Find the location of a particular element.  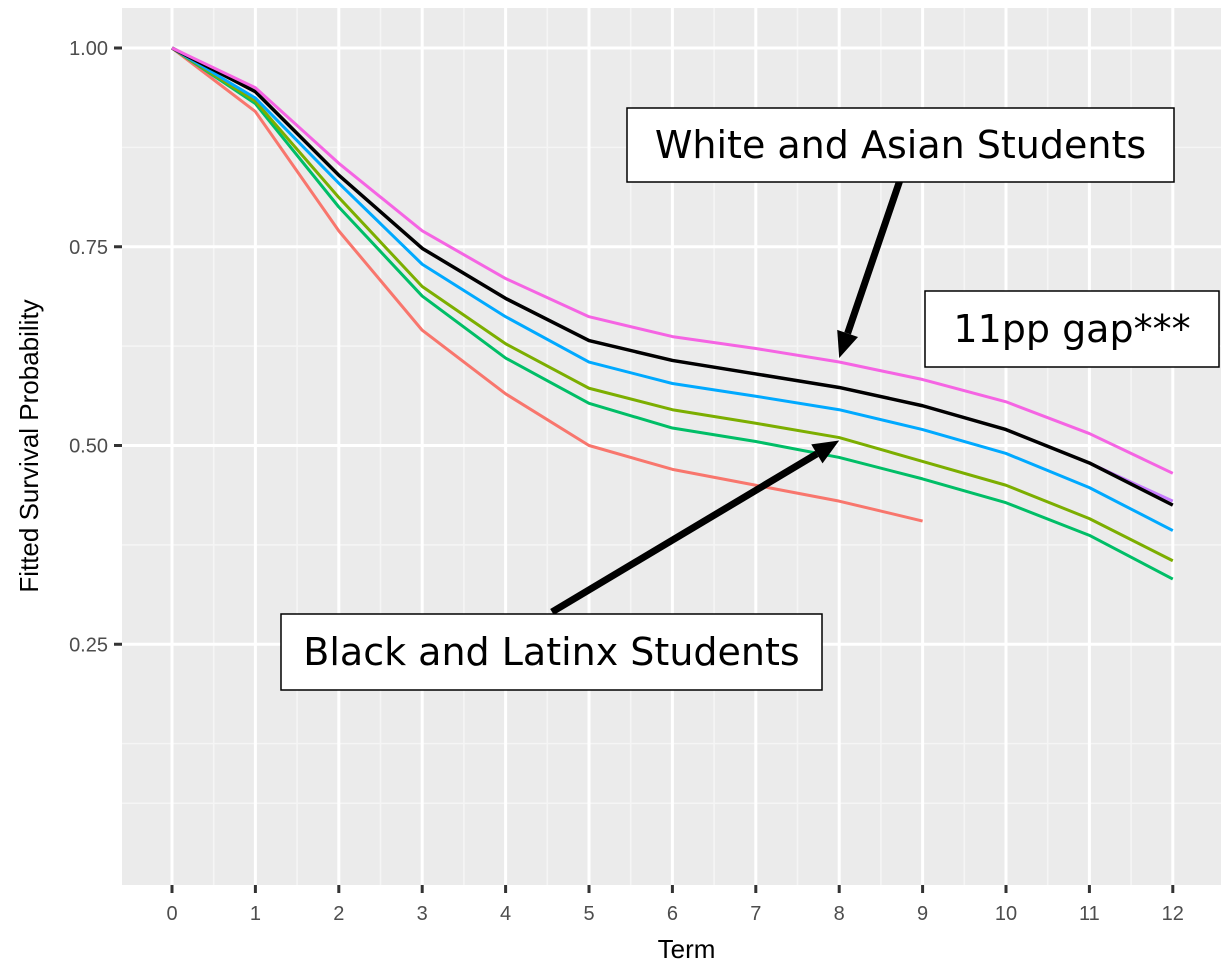

gap-annotation-box is located at coordinates (1072, 329).